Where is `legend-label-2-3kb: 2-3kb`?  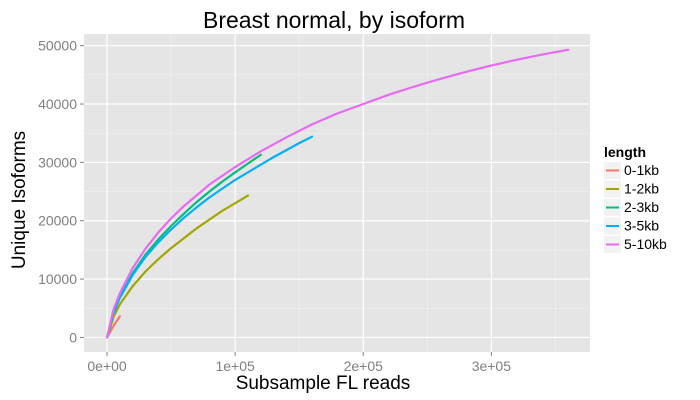
legend-label-2-3kb: 2-3kb is located at coordinates (641, 207).